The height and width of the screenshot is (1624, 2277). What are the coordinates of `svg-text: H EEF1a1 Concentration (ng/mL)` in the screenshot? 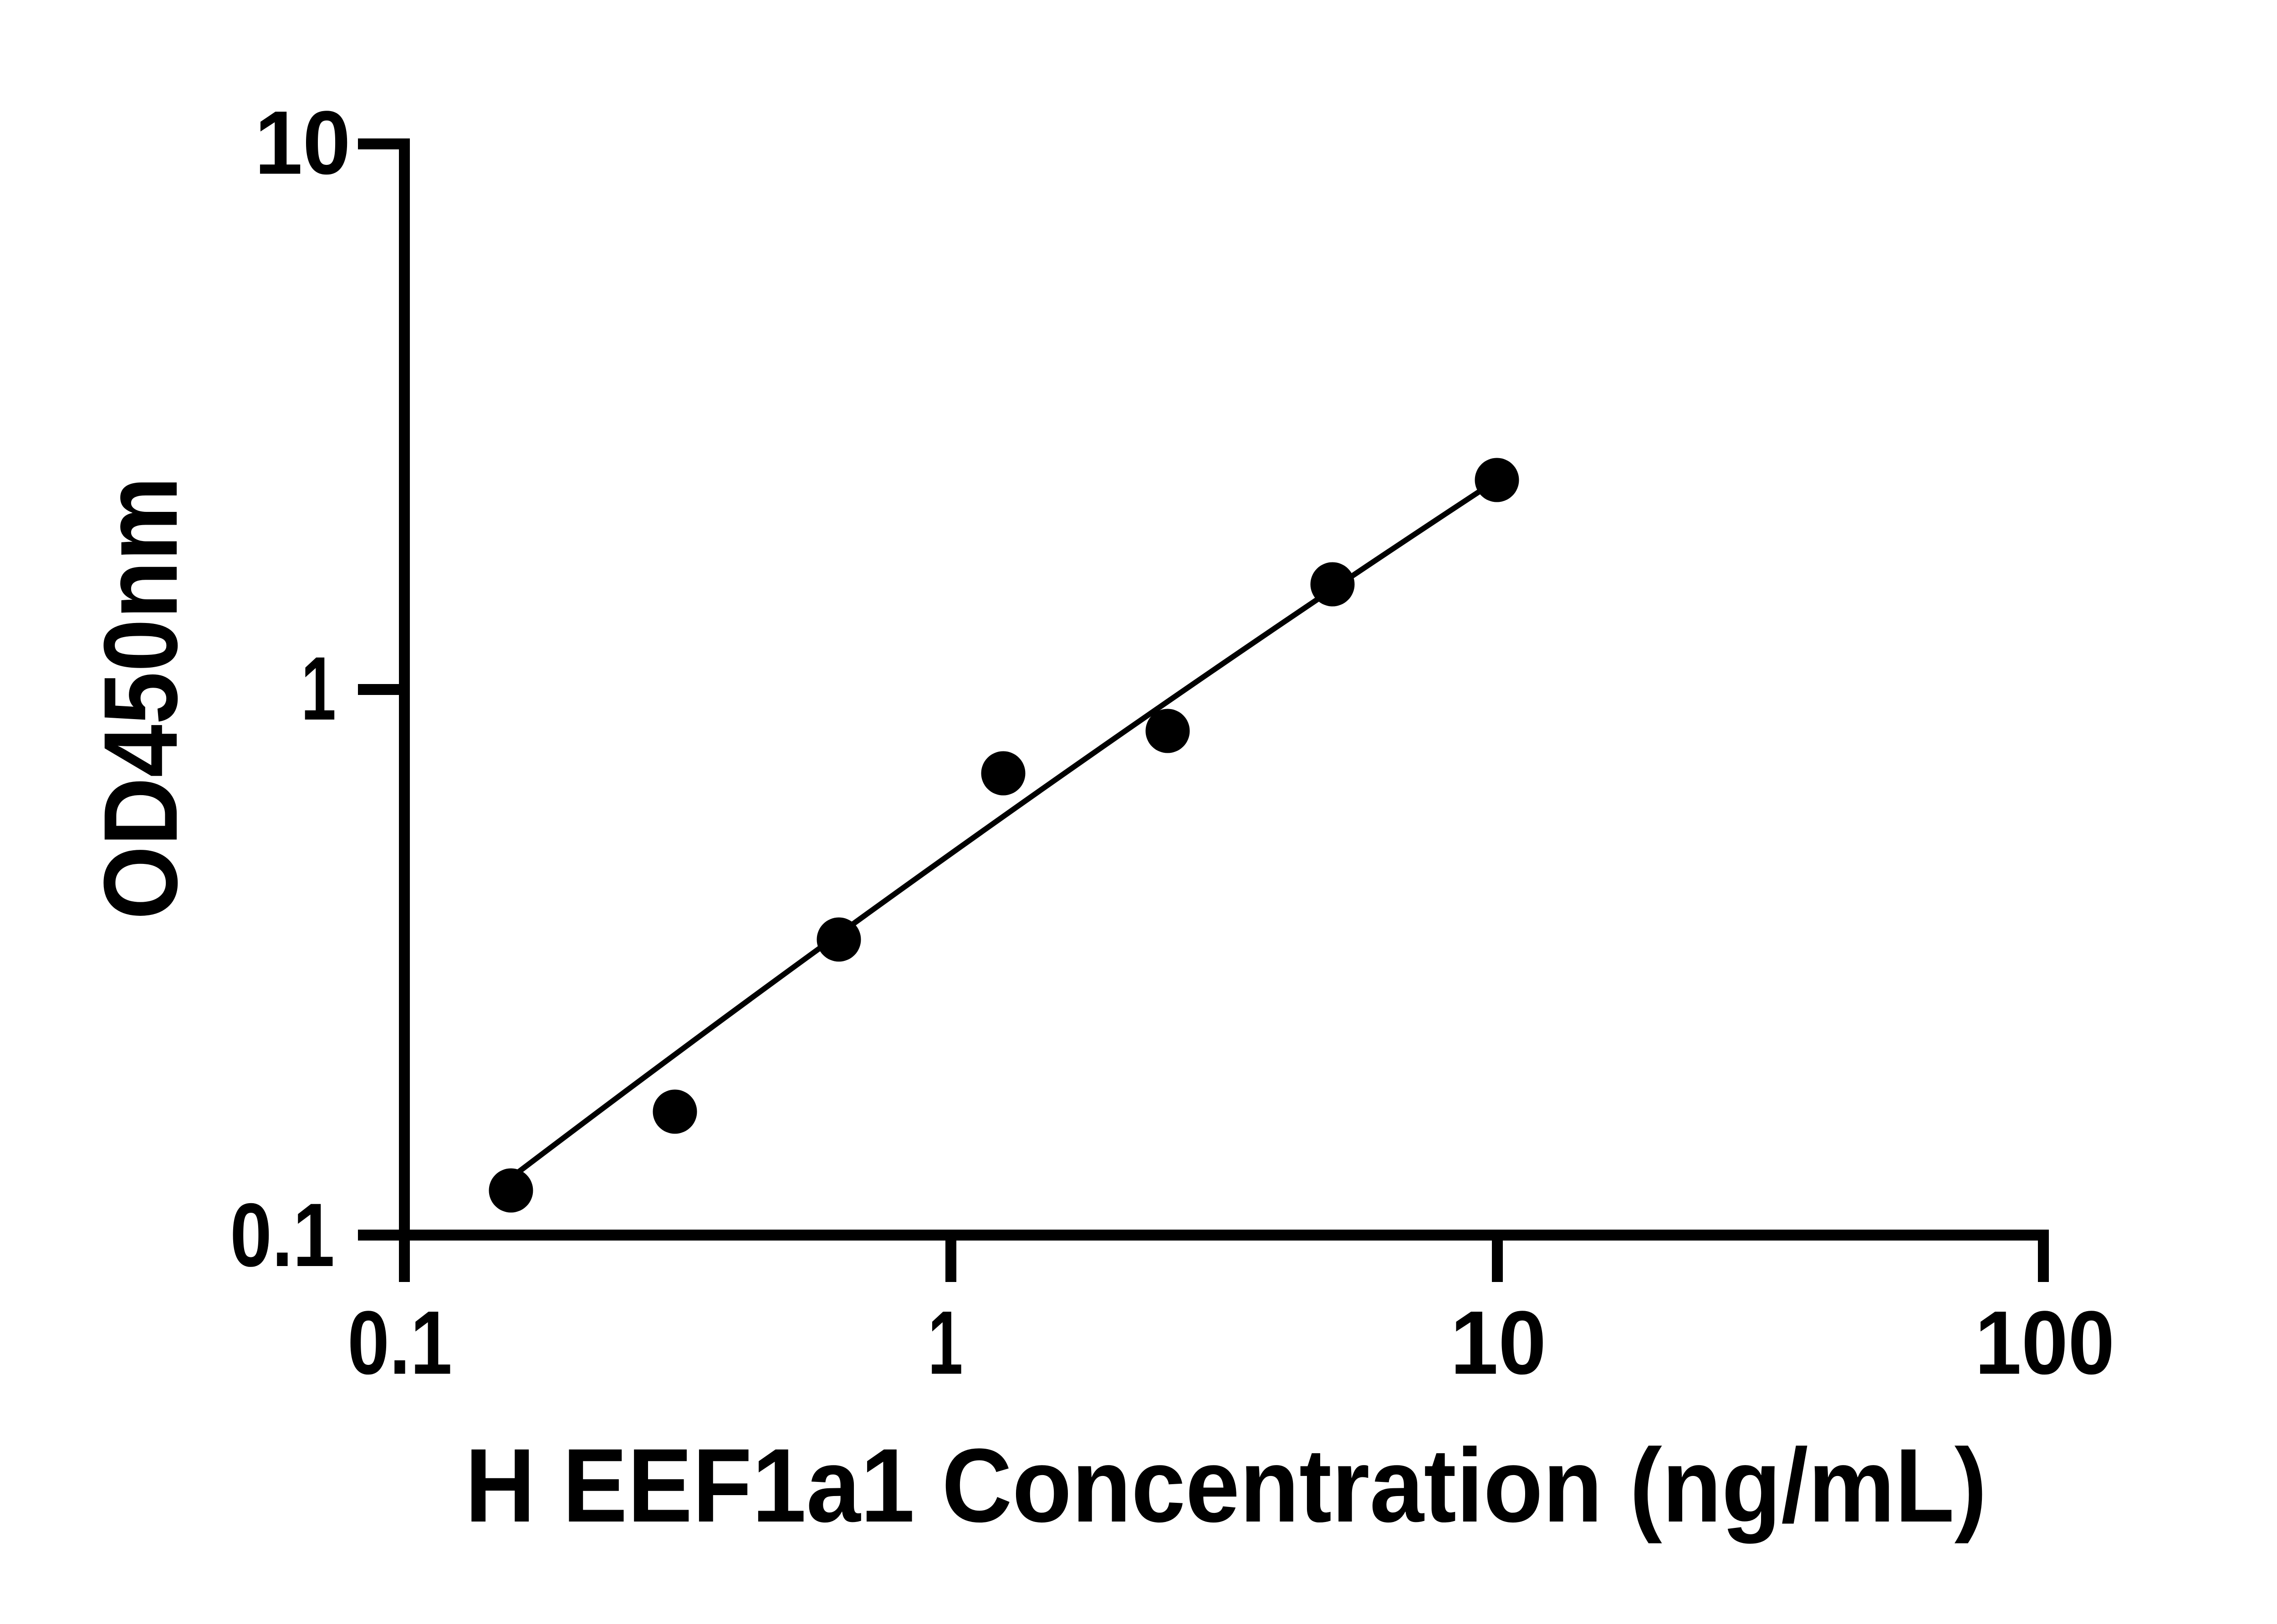 It's located at (1226, 1485).